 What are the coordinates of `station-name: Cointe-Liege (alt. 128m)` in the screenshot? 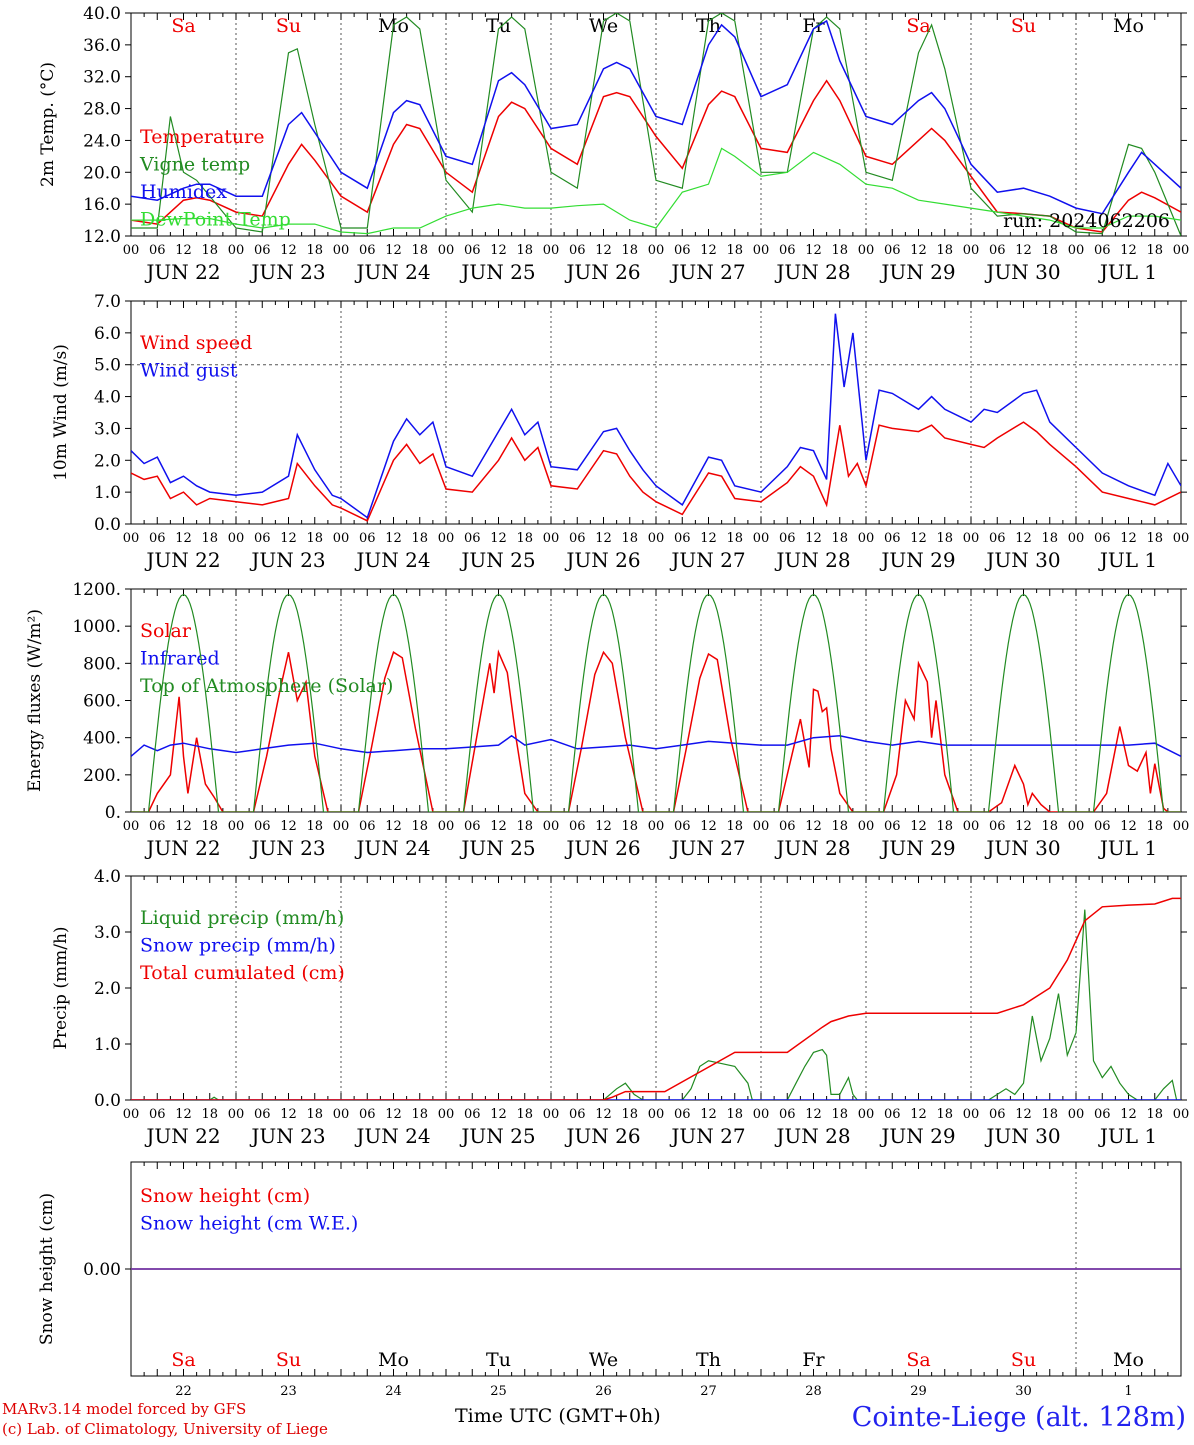 It's located at (1018, 1417).